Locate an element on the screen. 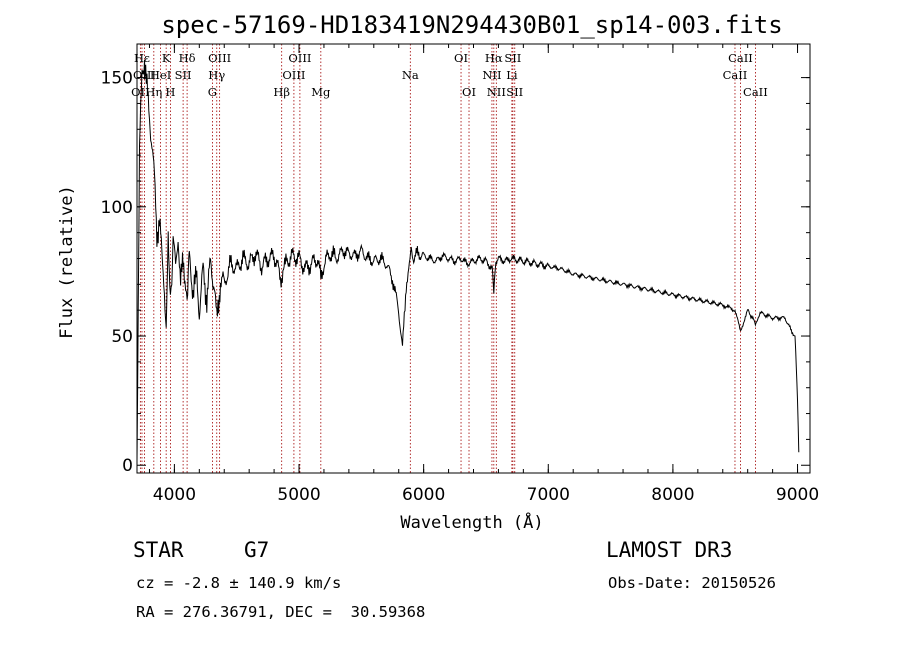  line-label: Hβ is located at coordinates (281, 92).